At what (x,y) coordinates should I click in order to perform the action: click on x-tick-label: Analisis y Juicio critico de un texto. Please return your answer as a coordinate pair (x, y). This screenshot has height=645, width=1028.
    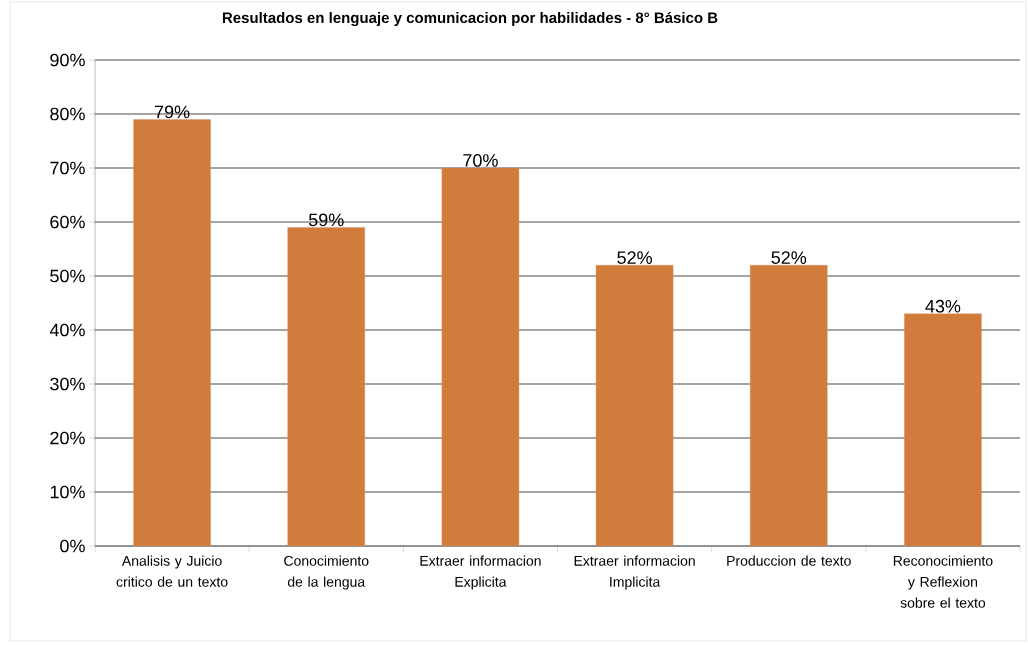
    Looking at the image, I should click on (172, 571).